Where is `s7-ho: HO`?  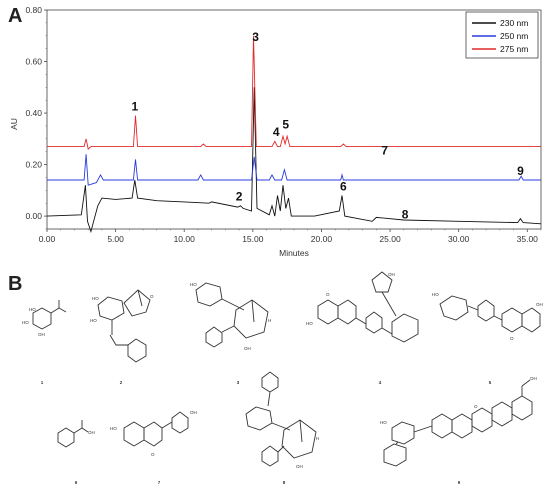
s7-ho: HO is located at coordinates (113, 428).